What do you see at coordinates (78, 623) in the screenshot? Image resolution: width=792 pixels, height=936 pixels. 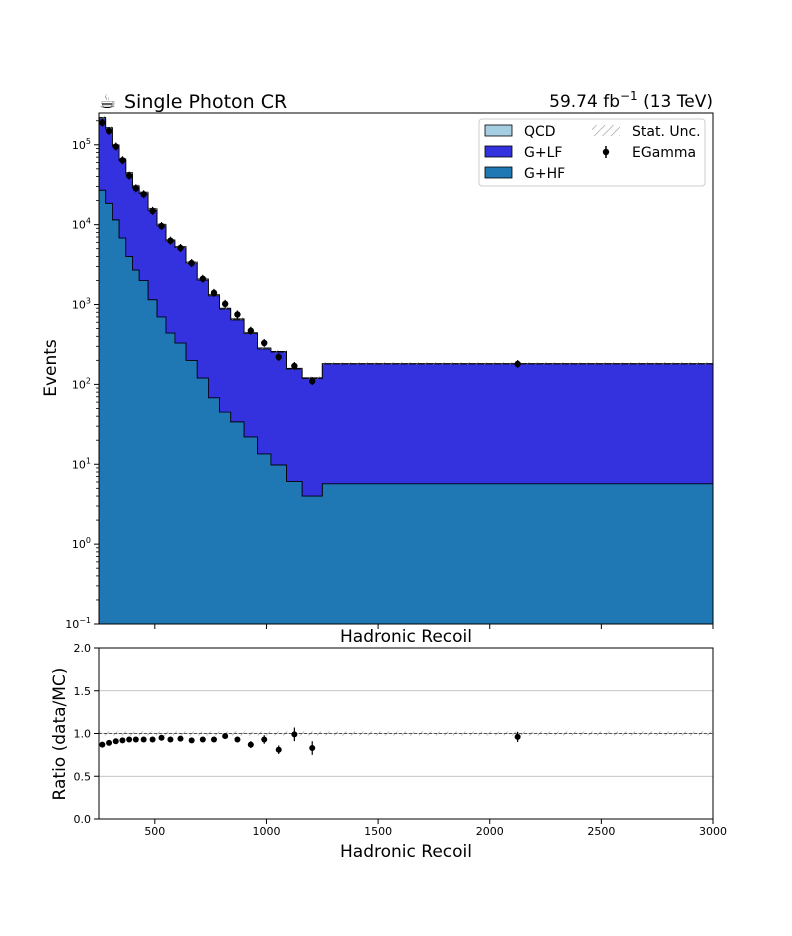 I see `main-y-tick-label: 10⁻¹` at bounding box center [78, 623].